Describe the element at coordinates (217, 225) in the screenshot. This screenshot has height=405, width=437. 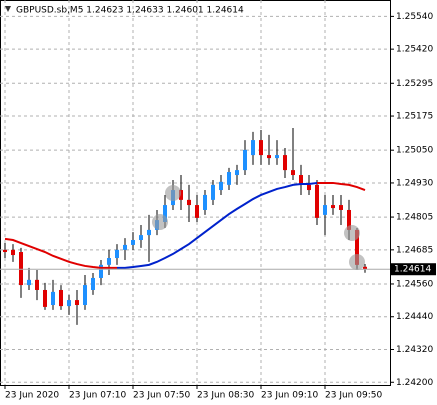
I see `moving-average` at that location.